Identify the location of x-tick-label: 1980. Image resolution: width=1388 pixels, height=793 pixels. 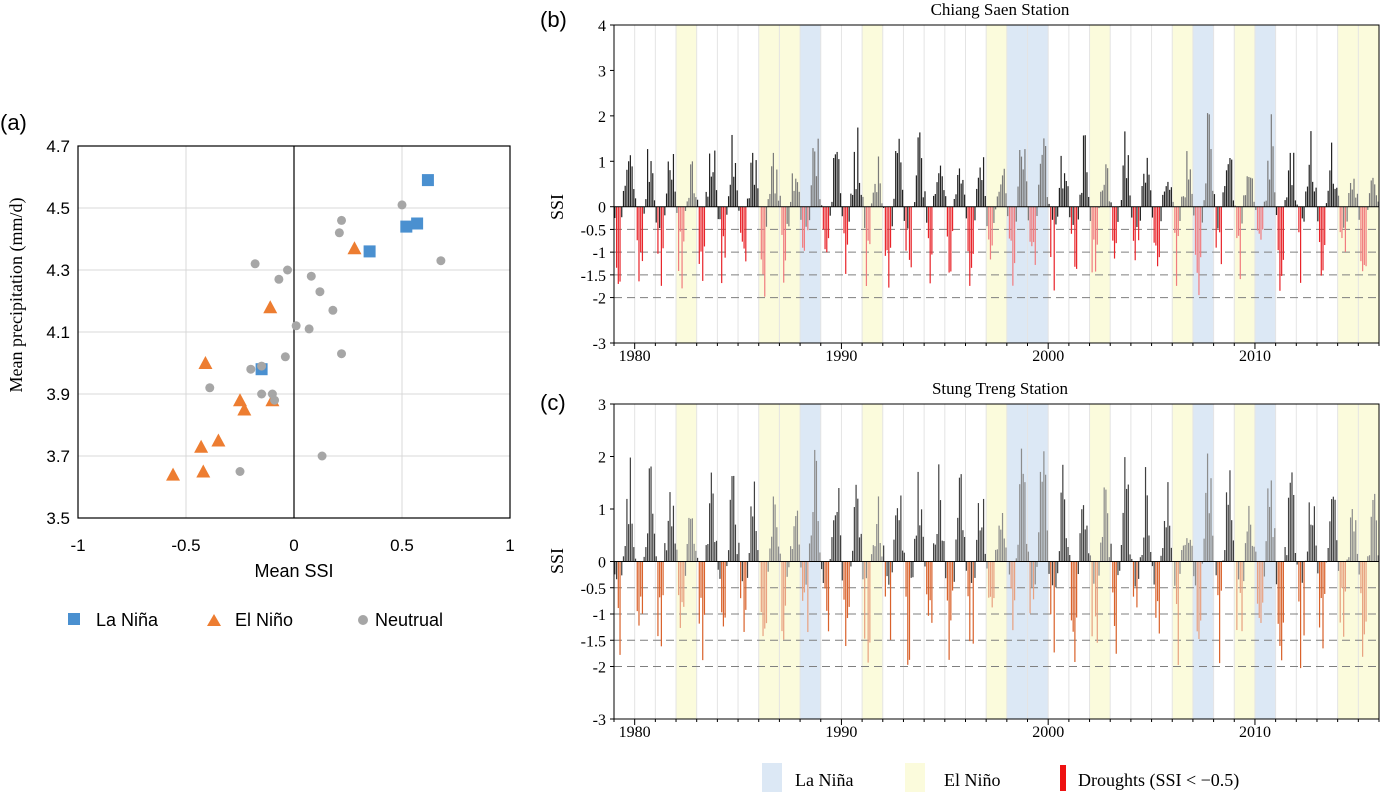
(635, 732).